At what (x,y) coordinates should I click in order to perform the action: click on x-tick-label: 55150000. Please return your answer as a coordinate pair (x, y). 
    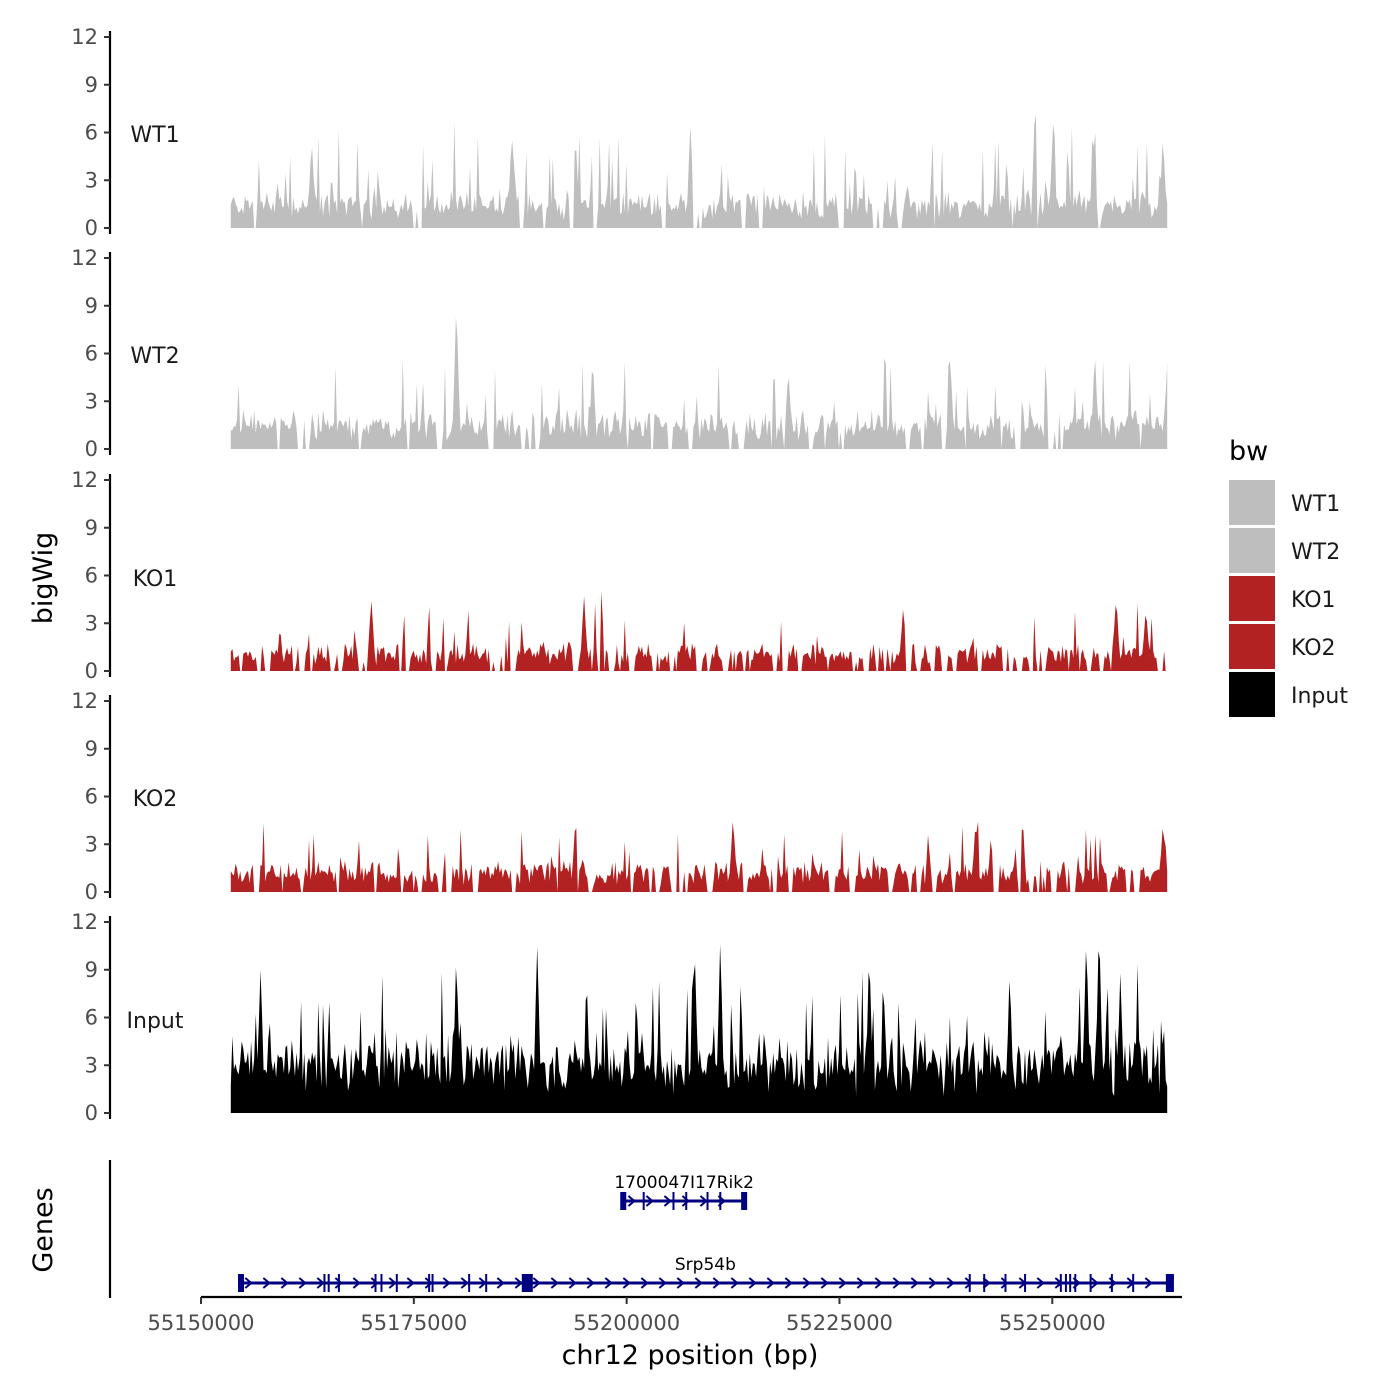
    Looking at the image, I should click on (201, 1323).